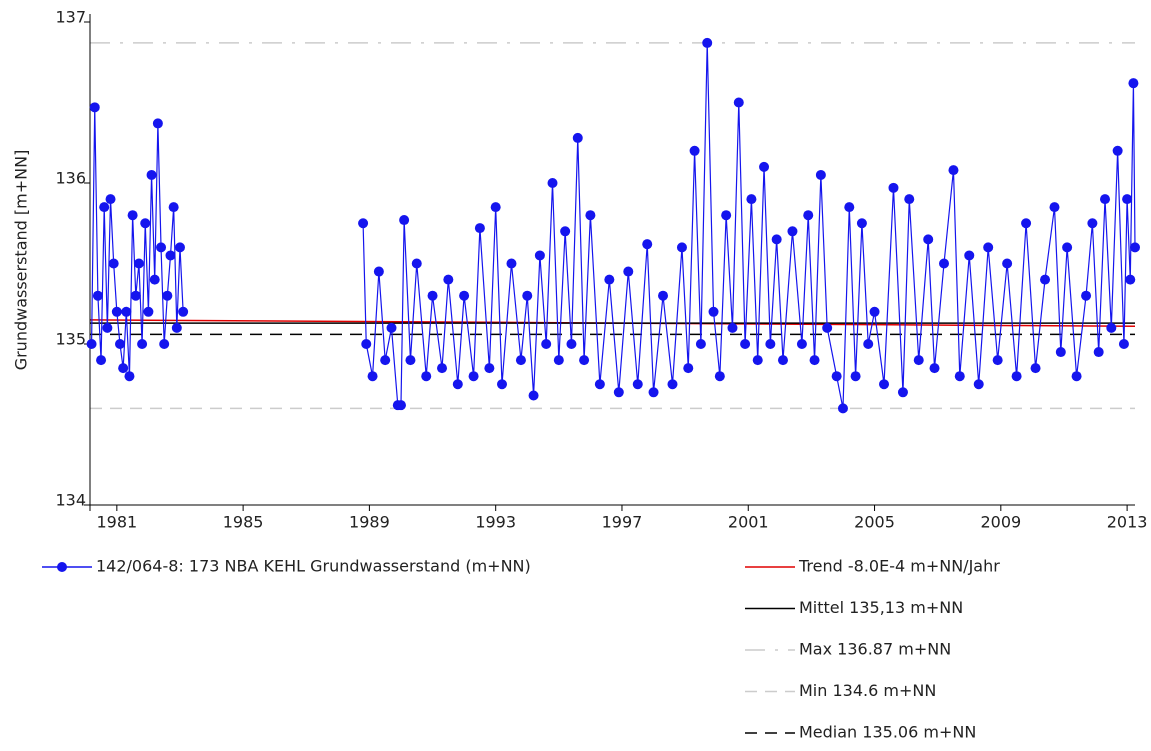  I want to click on x-tick-label: 1989, so click(369, 522).